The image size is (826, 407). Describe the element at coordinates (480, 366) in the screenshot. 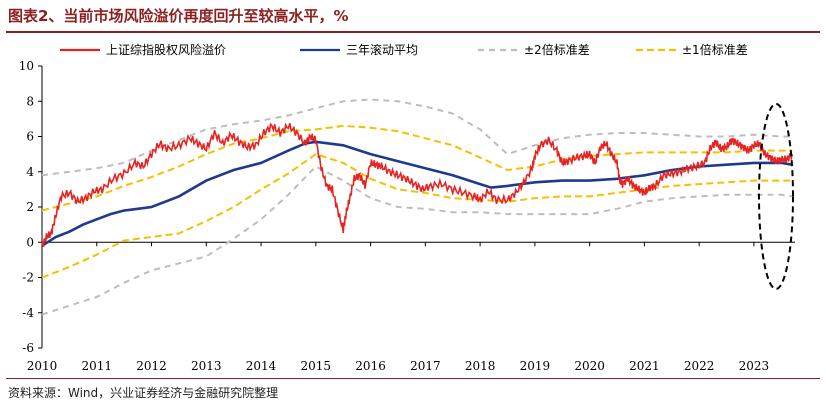

I see `x-tick-label: 2018` at that location.